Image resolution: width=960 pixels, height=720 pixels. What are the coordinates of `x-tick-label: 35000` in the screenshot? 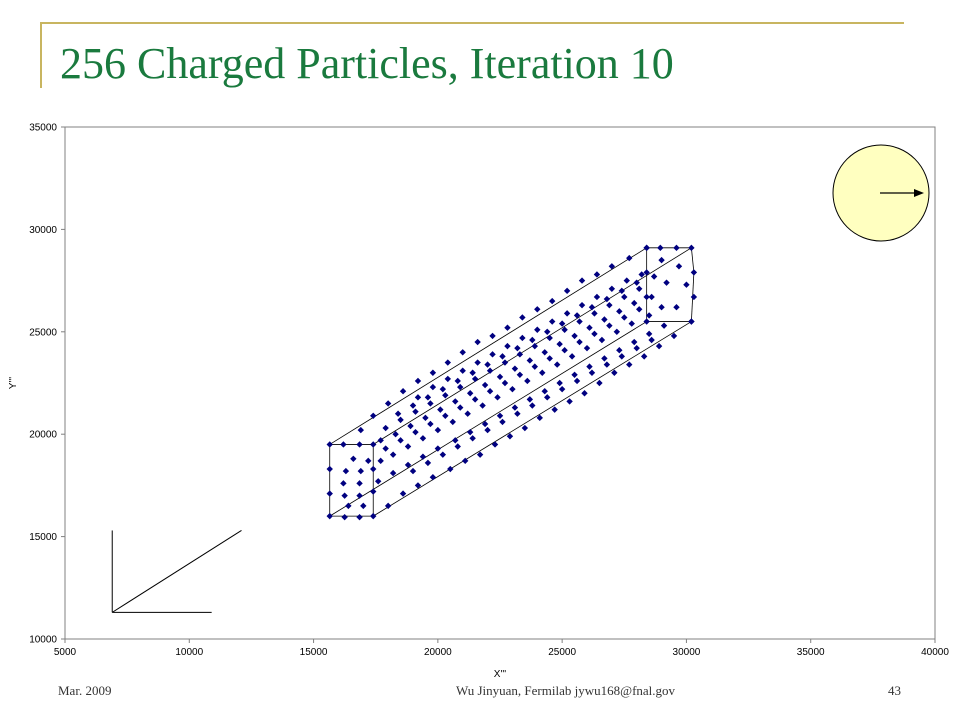 It's located at (811, 652).